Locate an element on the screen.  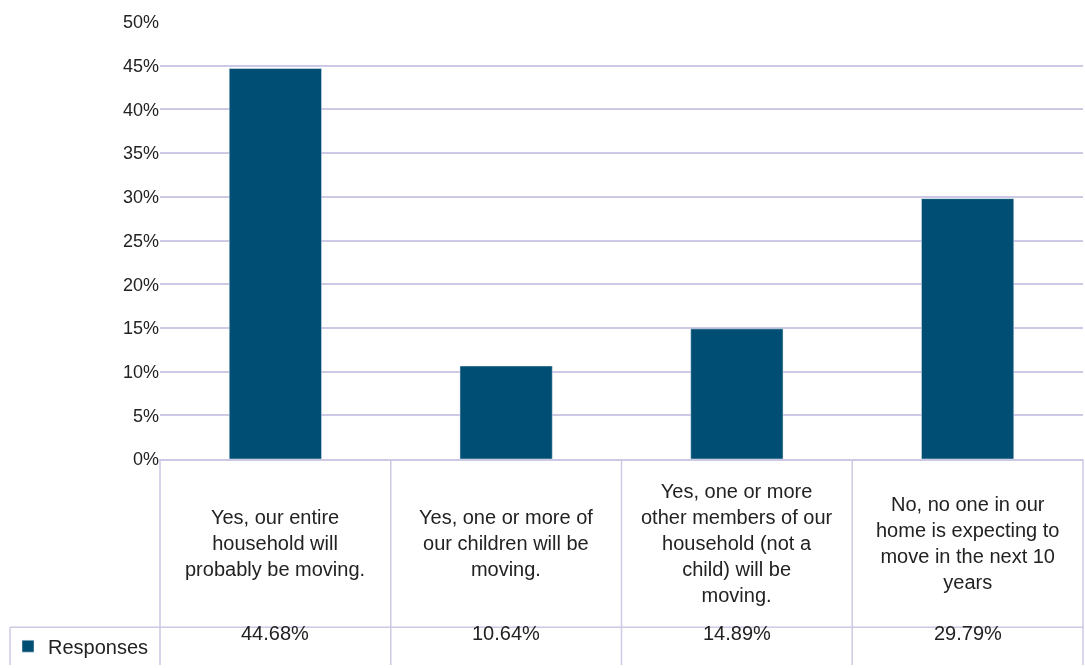
x-tick-label: Yes, one or more of our children will be moving. is located at coordinates (506, 543).